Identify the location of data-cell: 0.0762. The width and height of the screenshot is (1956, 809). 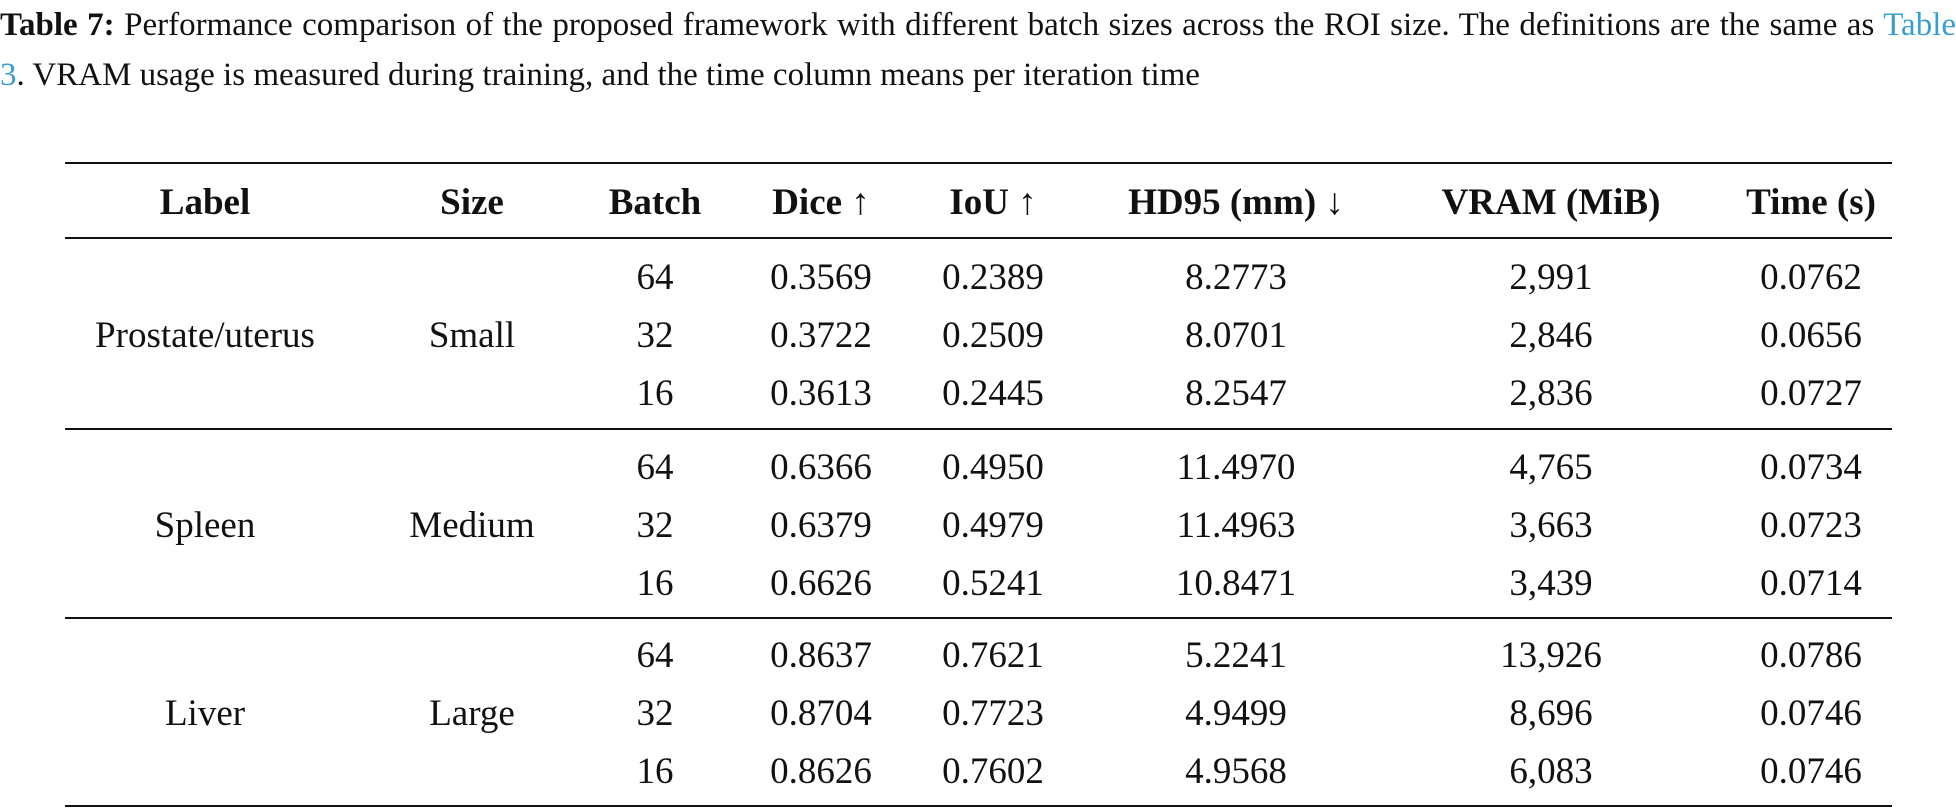
(1811, 277).